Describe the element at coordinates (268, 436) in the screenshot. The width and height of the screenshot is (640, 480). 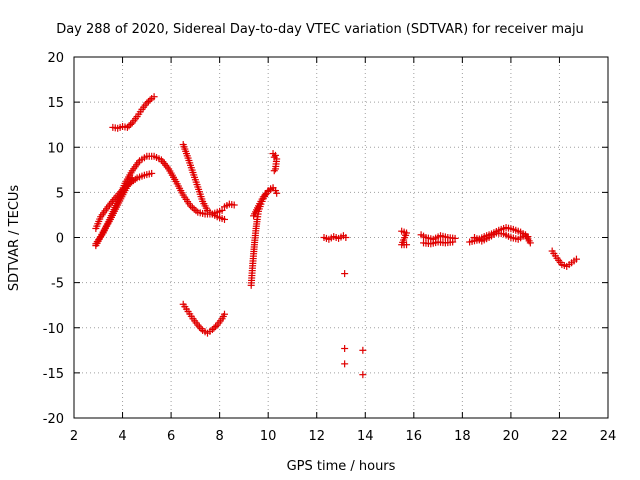
I see `x-tick-label: 10` at that location.